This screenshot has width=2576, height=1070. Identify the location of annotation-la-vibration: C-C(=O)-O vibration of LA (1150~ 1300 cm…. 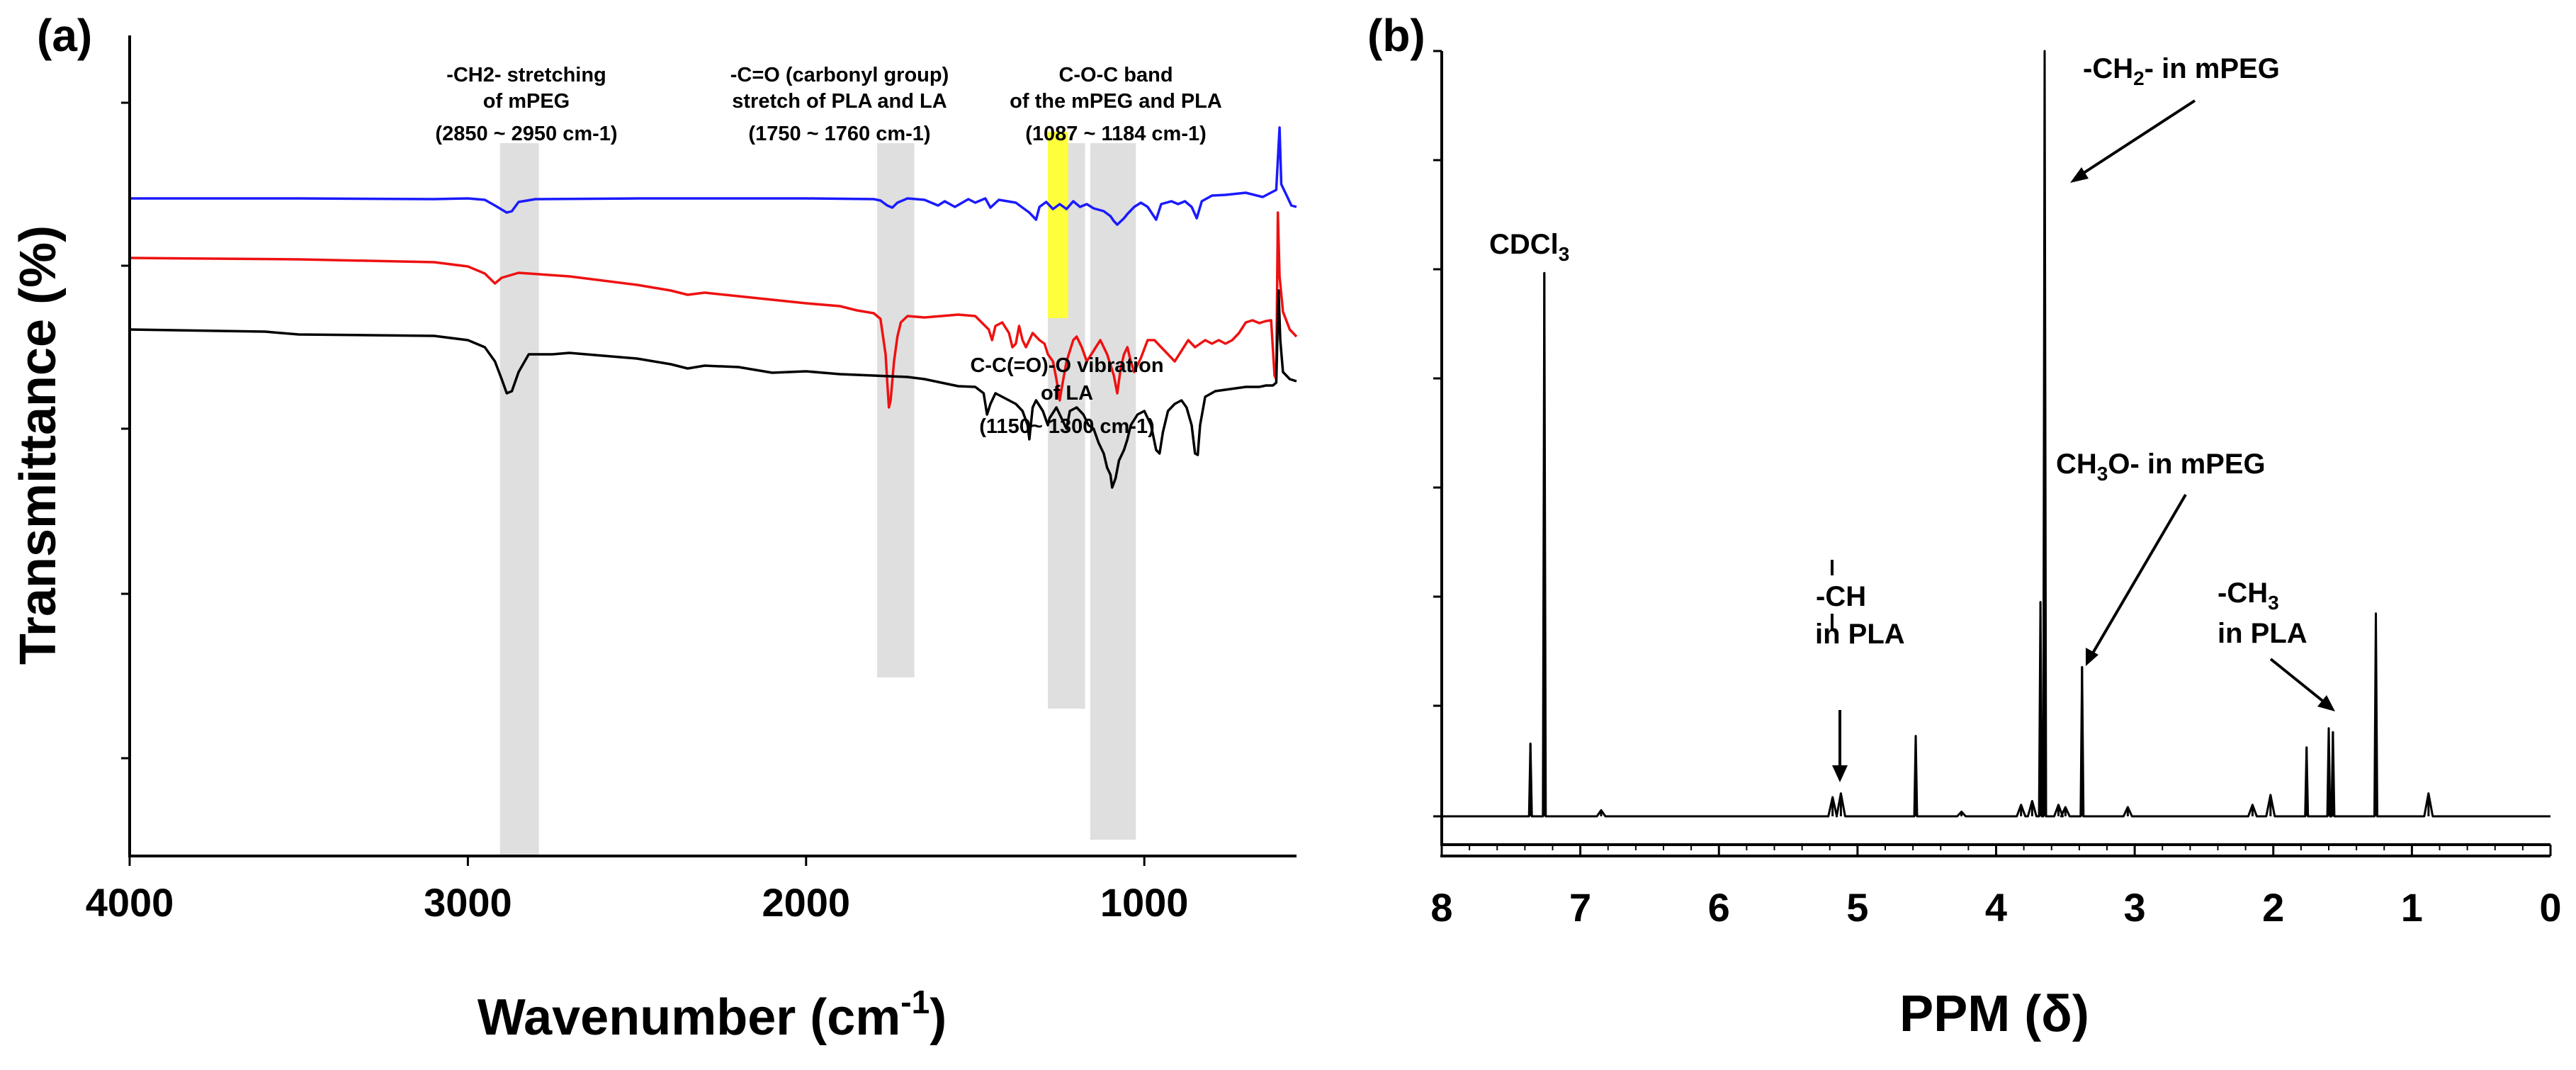
(1066, 396).